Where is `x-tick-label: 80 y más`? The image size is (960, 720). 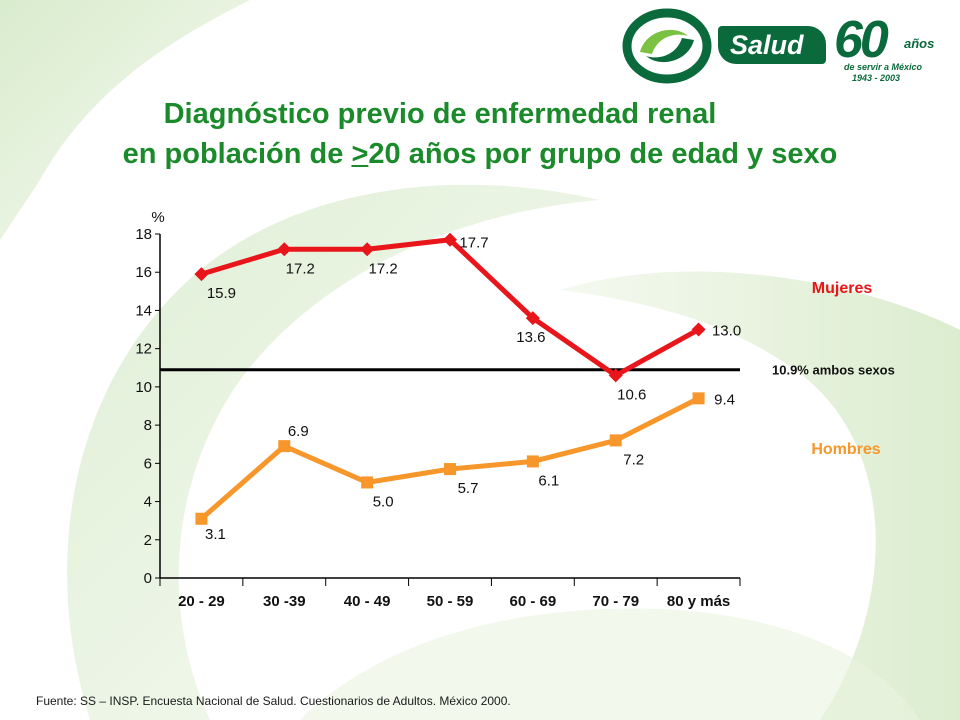
x-tick-label: 80 y más is located at coordinates (698, 601).